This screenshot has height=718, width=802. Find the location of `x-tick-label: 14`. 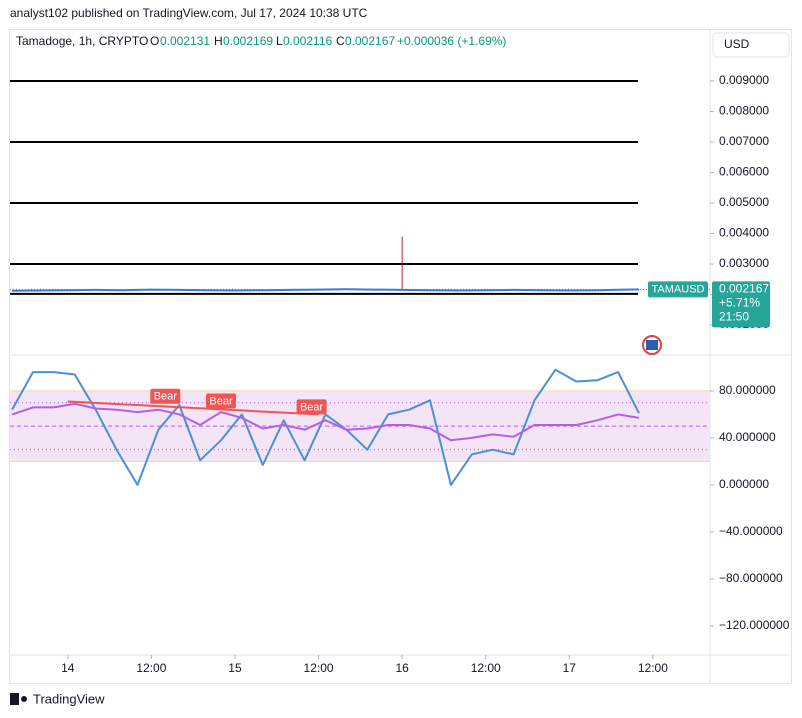

x-tick-label: 14 is located at coordinates (68, 668).